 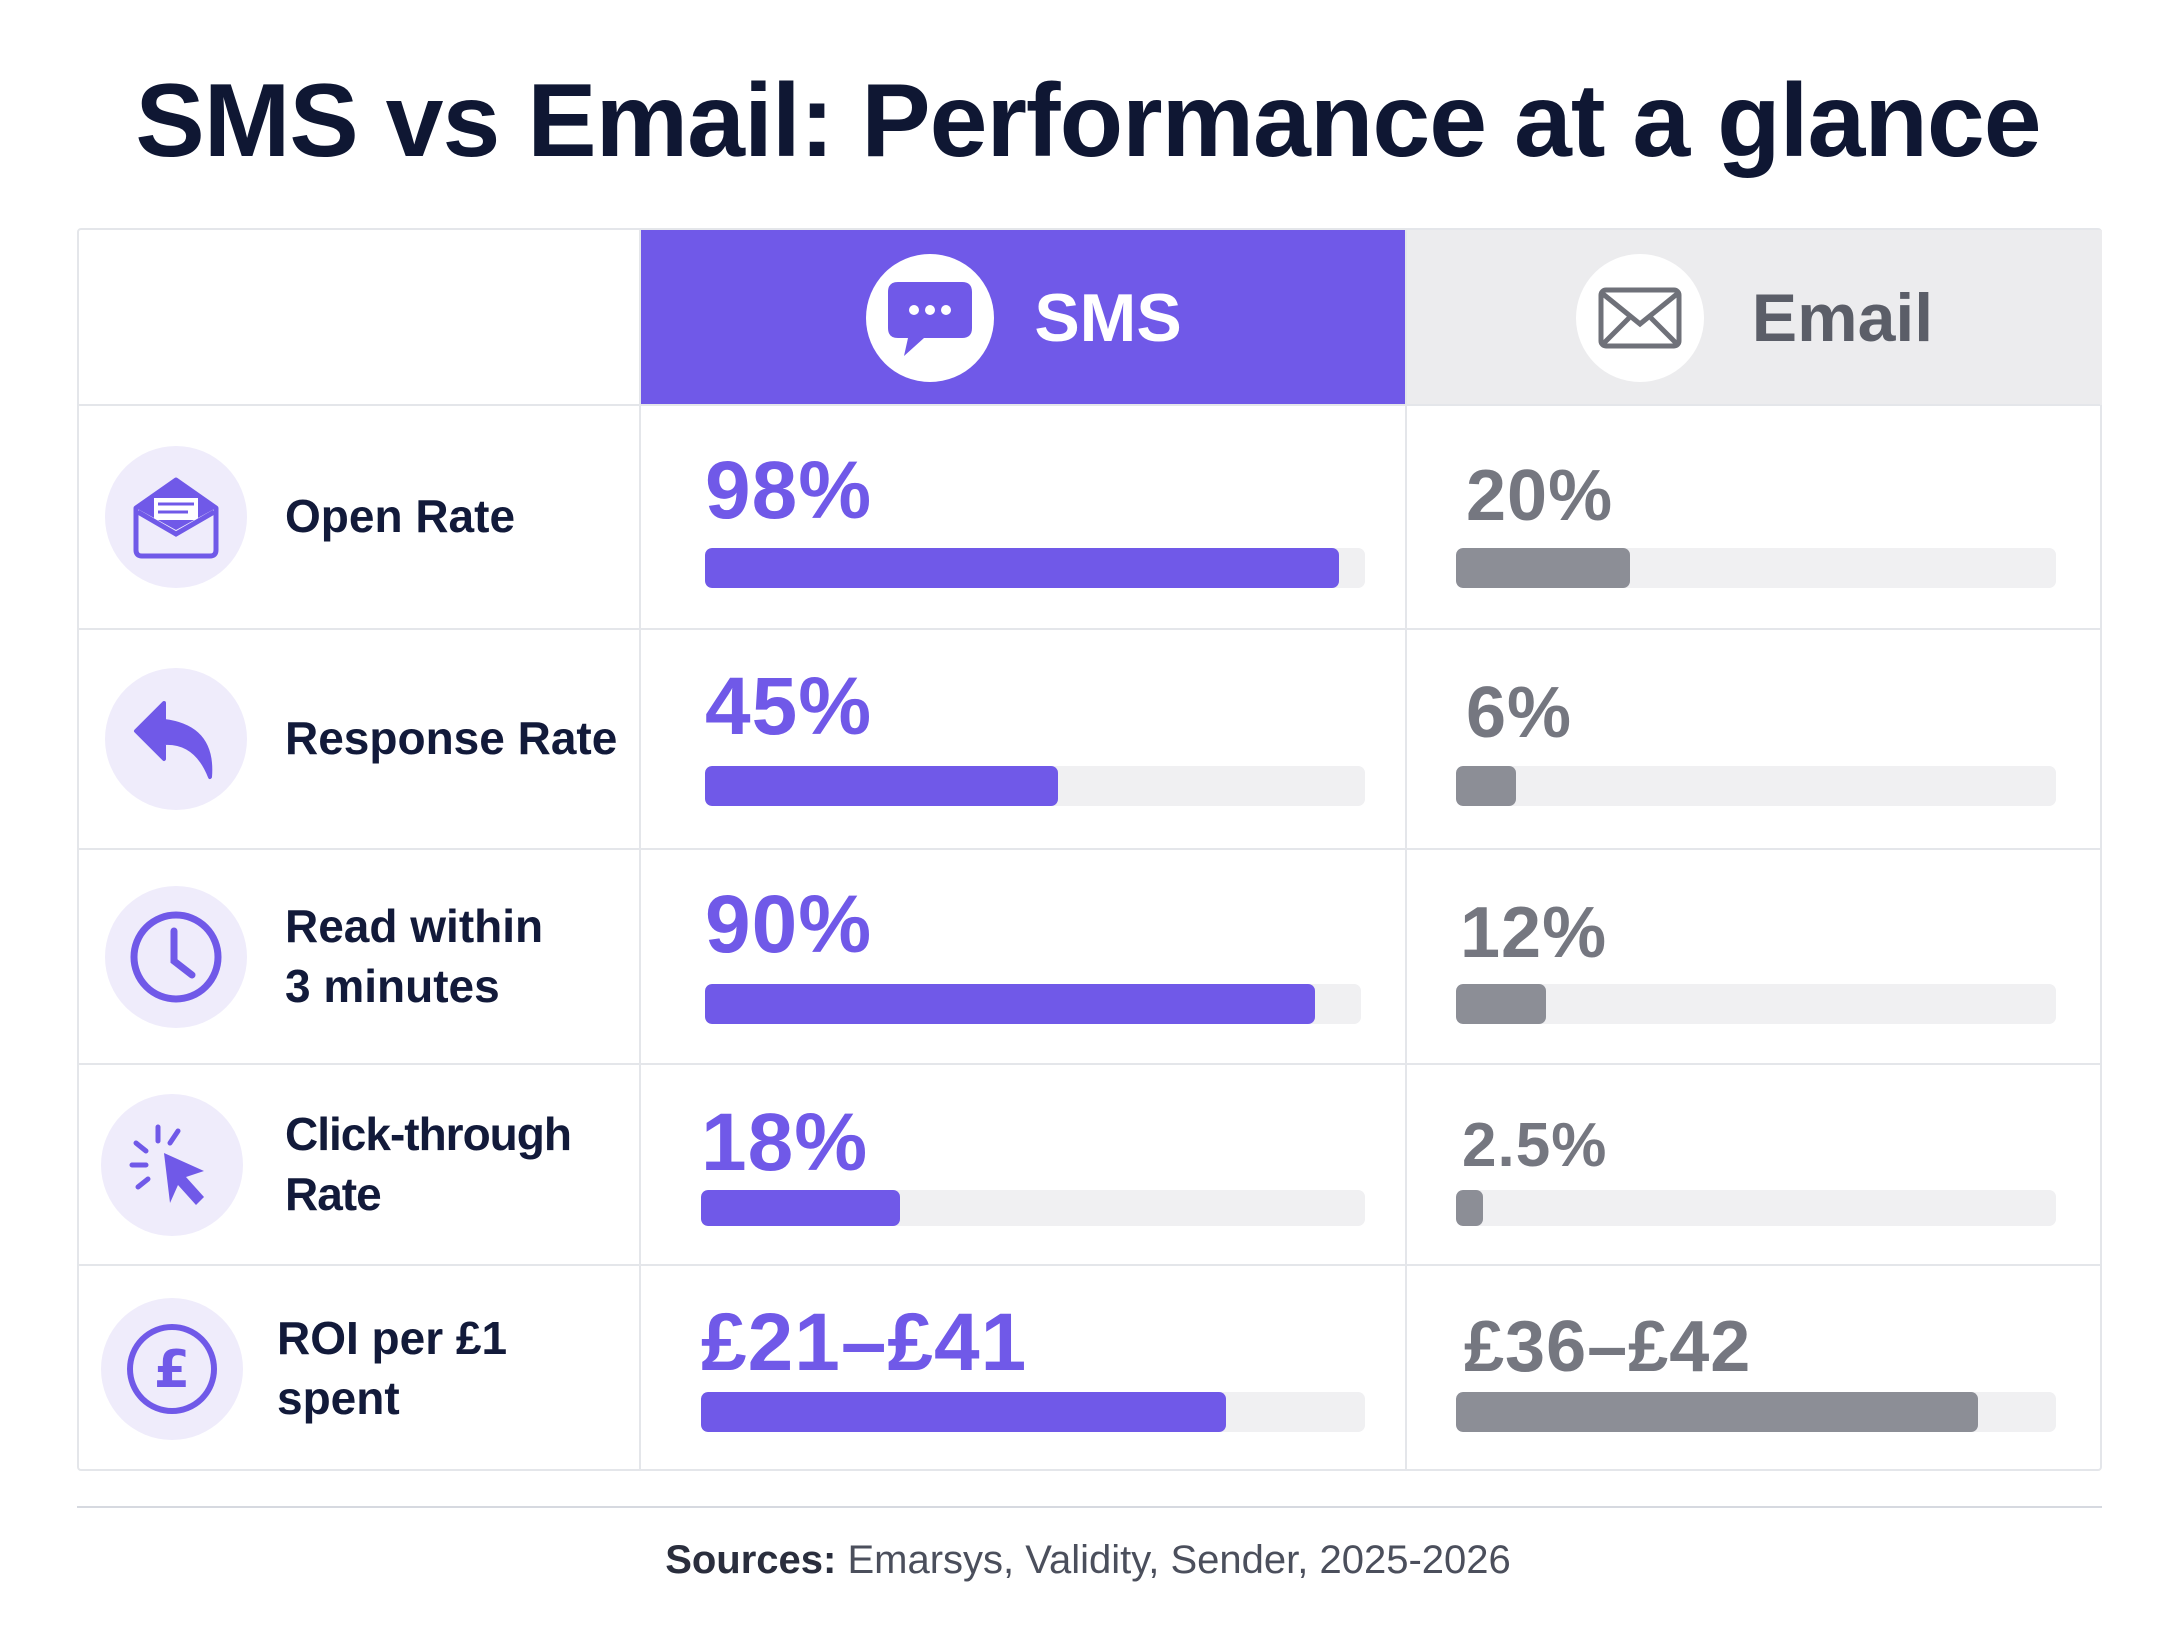 I want to click on row-open-rate: Open Rate, so click(x=360, y=517).